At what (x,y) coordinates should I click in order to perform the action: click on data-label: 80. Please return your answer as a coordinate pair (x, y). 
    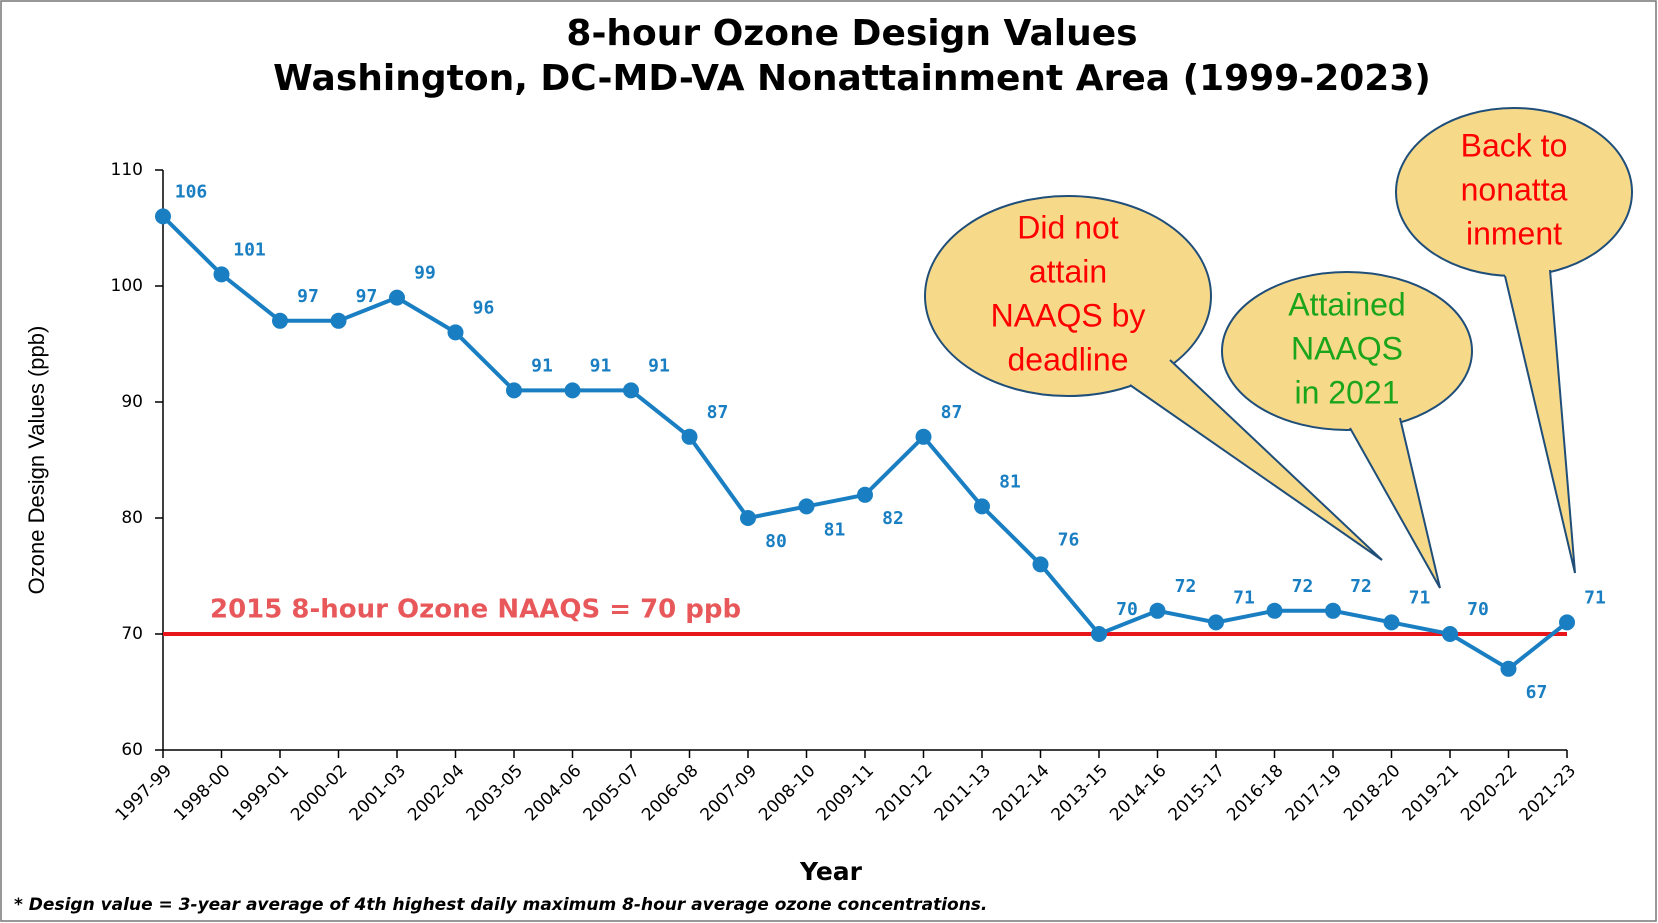
    Looking at the image, I should click on (776, 541).